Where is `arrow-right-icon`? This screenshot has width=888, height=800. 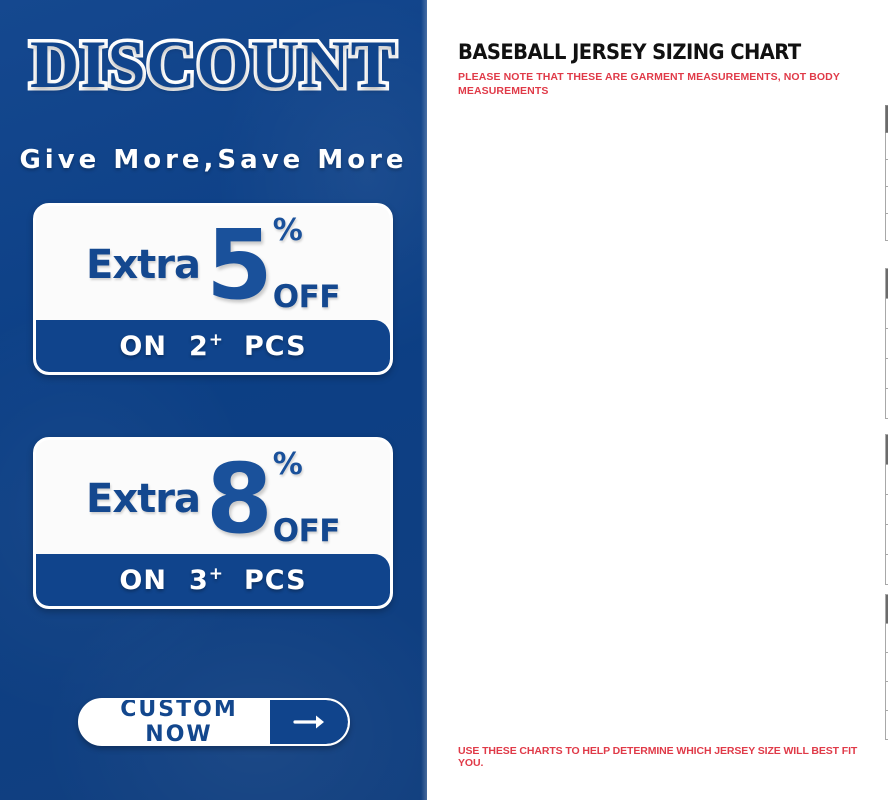
arrow-right-icon is located at coordinates (309, 722).